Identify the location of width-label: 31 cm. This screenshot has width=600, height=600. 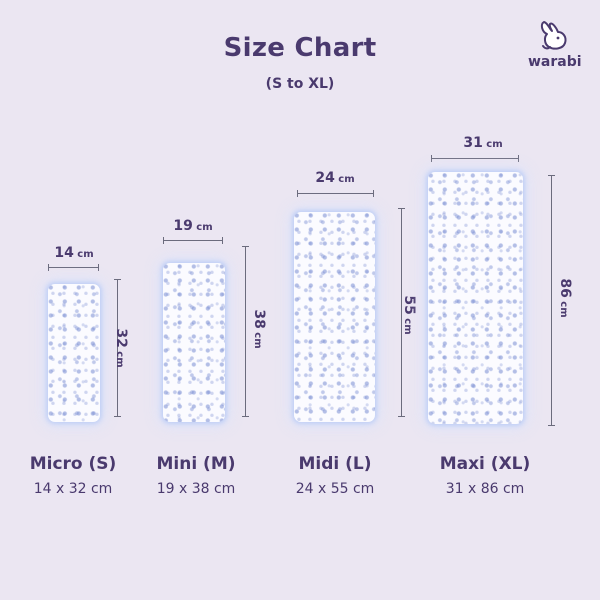
(483, 143).